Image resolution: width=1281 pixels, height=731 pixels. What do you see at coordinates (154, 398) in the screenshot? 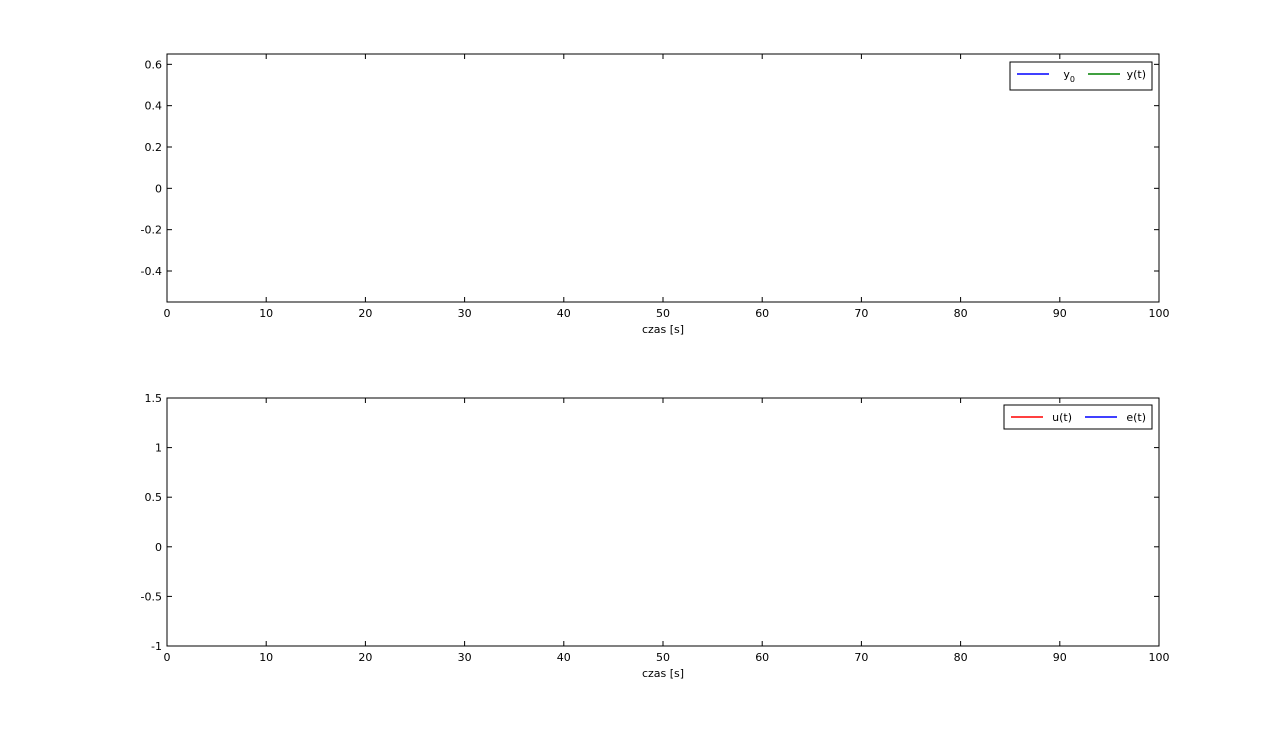
I see `y-tick-label: 1.5` at bounding box center [154, 398].